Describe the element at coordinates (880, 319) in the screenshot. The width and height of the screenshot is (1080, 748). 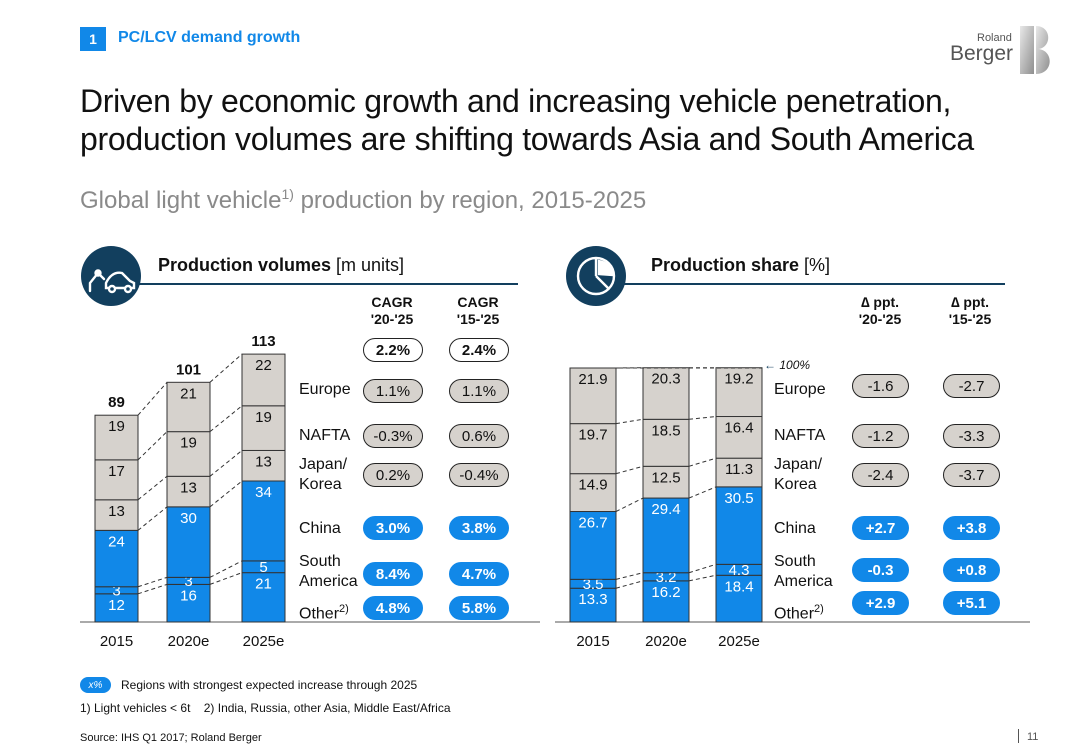
I see `right-col1-head-l2: '20-'25` at that location.